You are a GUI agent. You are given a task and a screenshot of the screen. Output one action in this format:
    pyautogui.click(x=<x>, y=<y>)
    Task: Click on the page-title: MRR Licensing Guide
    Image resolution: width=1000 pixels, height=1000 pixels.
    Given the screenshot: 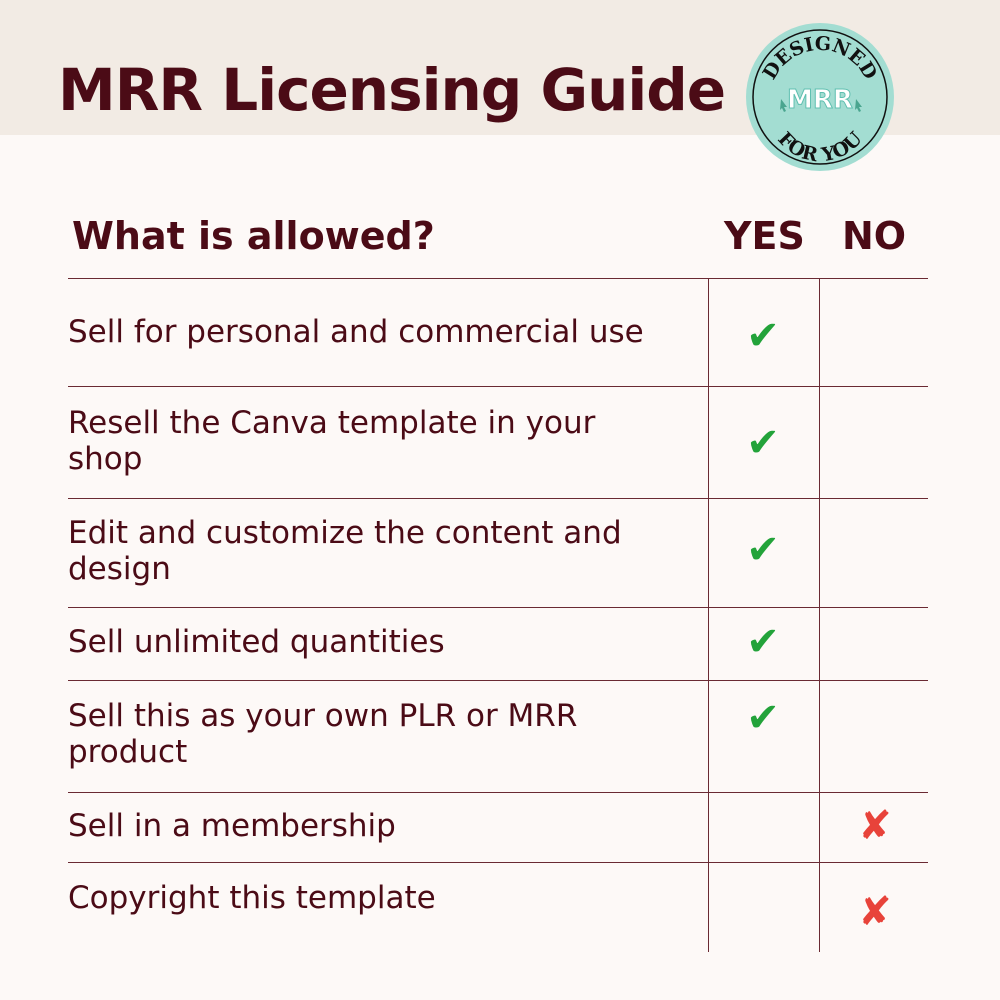 What is the action you would take?
    pyautogui.click(x=392, y=90)
    